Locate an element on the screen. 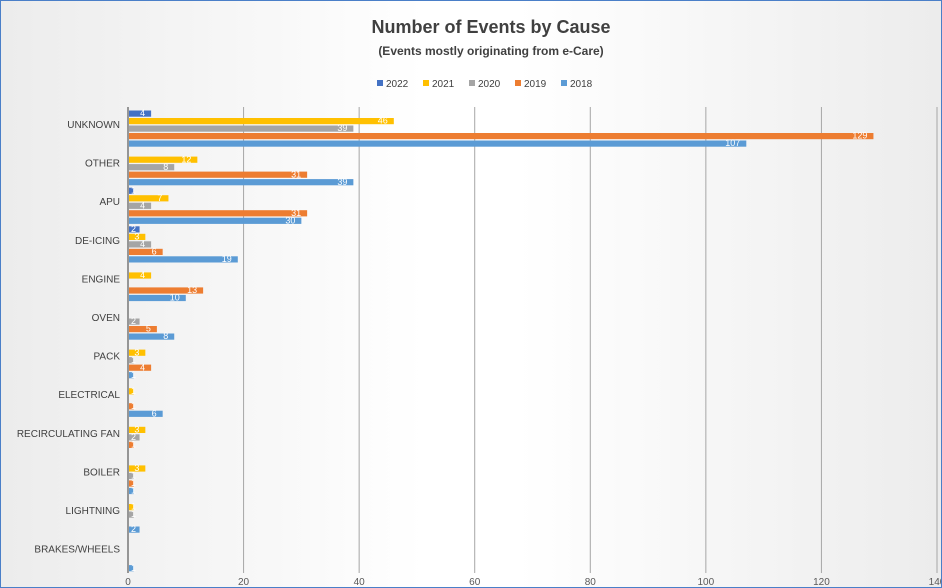  category-label: OTHER is located at coordinates (102, 164).